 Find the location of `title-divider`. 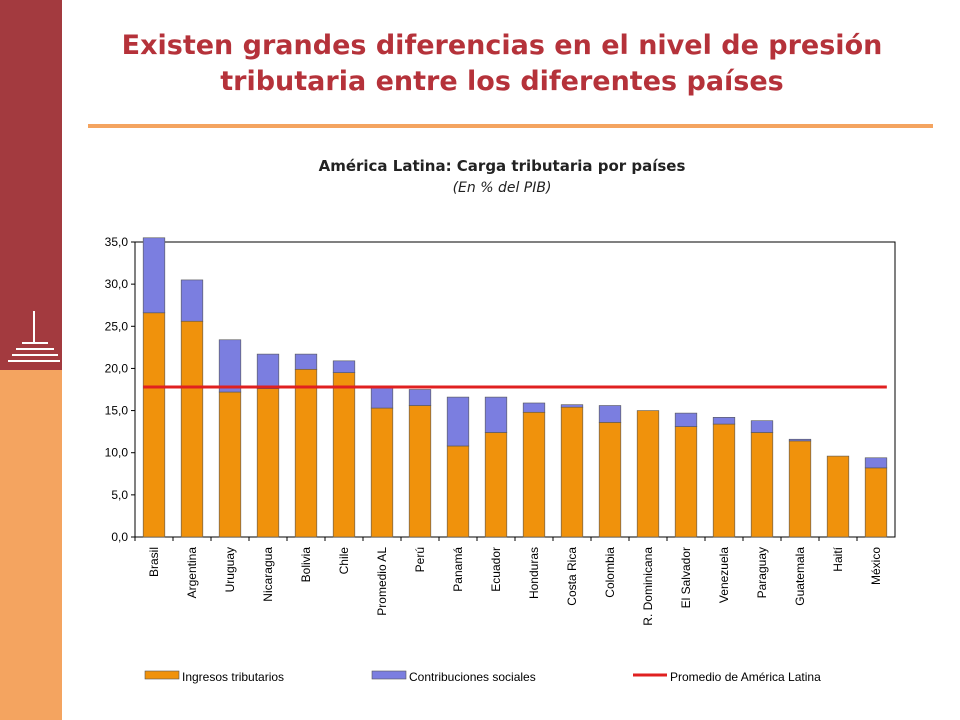

title-divider is located at coordinates (510, 126).